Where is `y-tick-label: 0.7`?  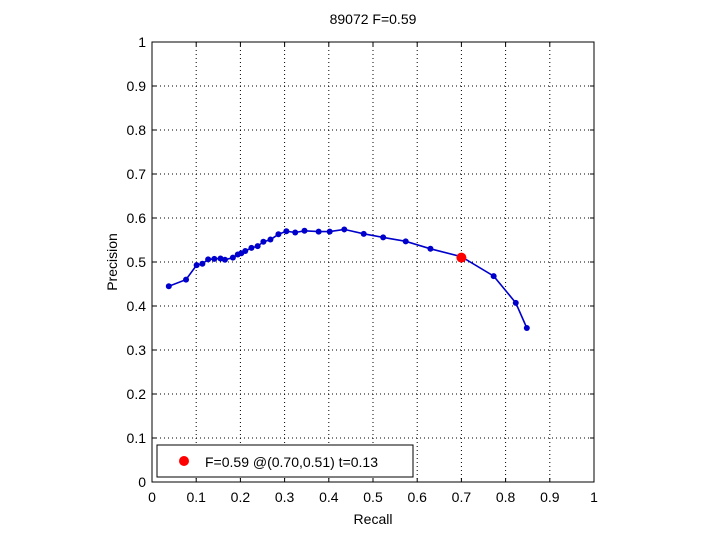
y-tick-label: 0.7 is located at coordinates (137, 174).